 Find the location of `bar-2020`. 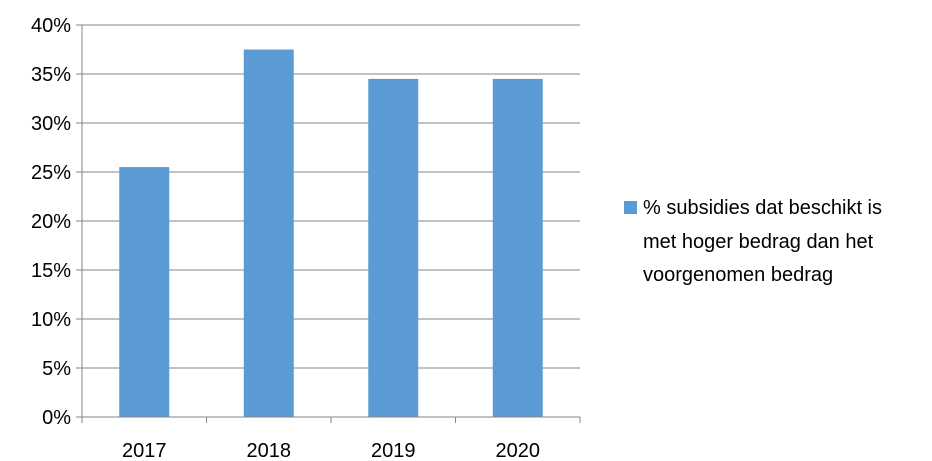

bar-2020 is located at coordinates (517, 248).